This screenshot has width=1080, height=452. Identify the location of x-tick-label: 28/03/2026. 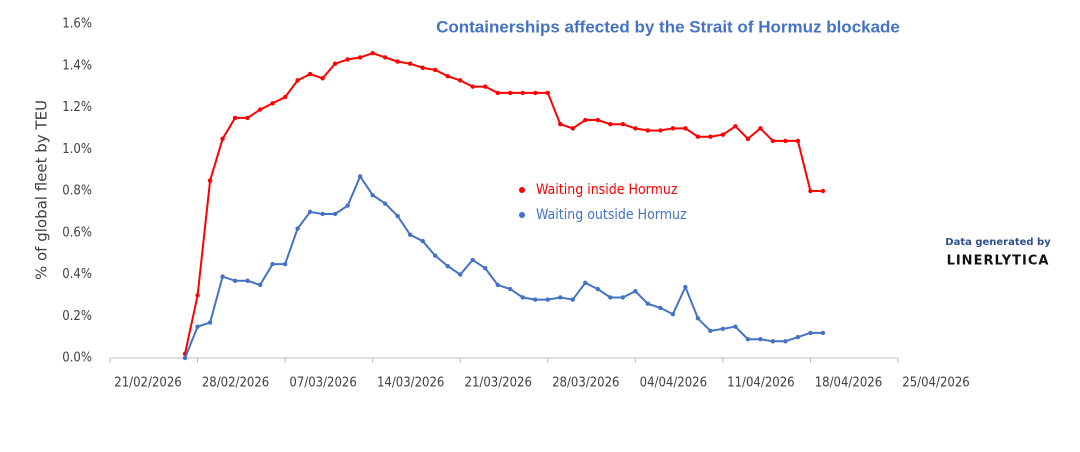
(585, 383).